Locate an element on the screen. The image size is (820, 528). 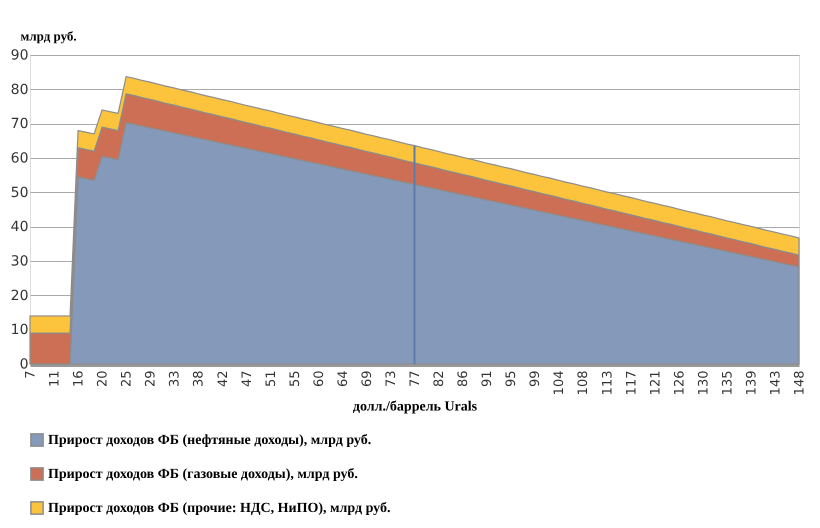
x-tick-label: 95 is located at coordinates (512, 379).